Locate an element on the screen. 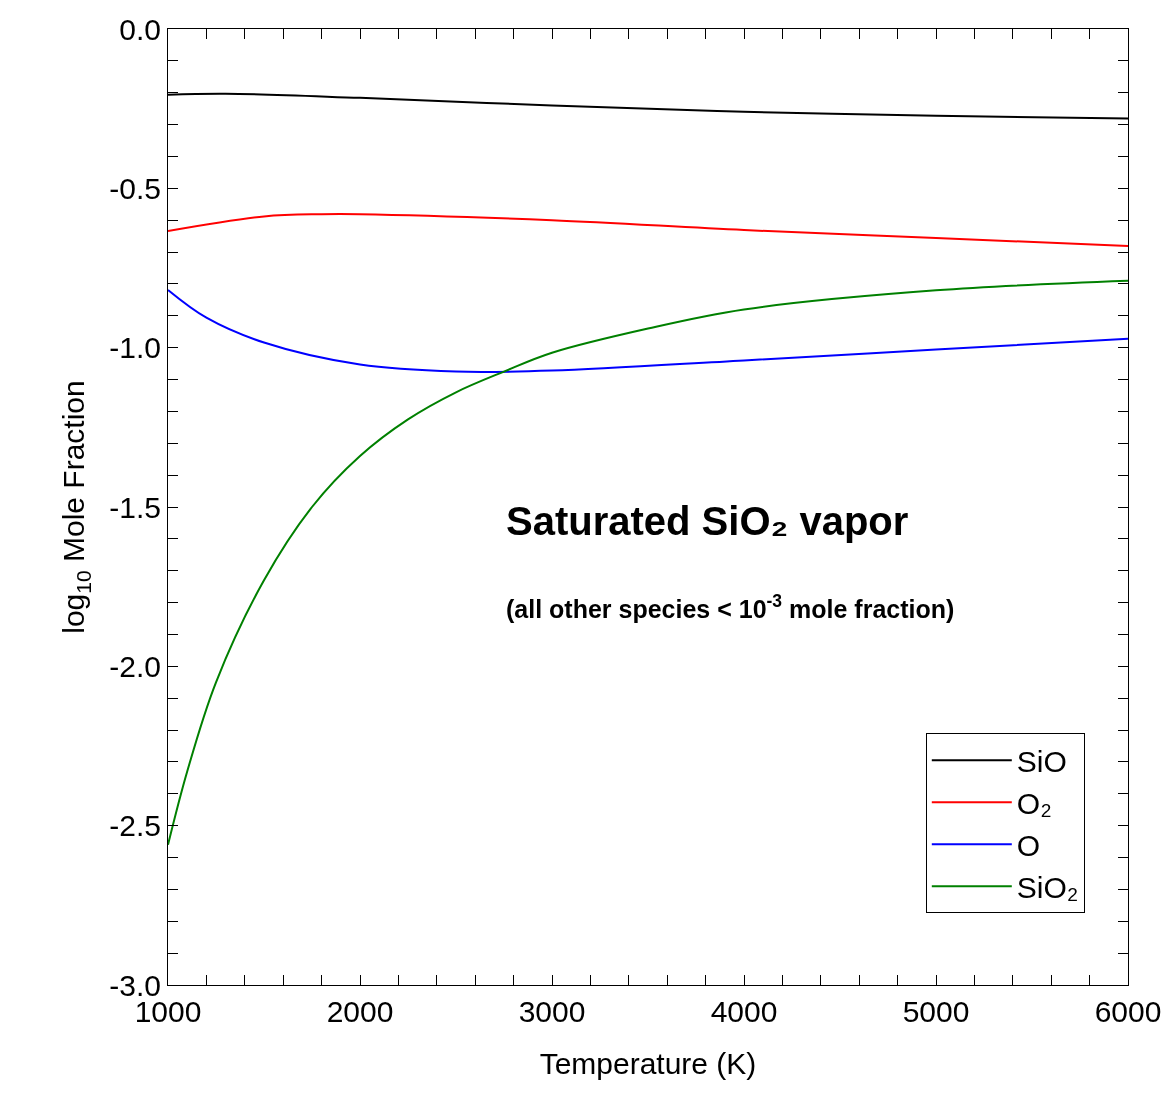  x-tick-label: 4000 is located at coordinates (744, 1011).